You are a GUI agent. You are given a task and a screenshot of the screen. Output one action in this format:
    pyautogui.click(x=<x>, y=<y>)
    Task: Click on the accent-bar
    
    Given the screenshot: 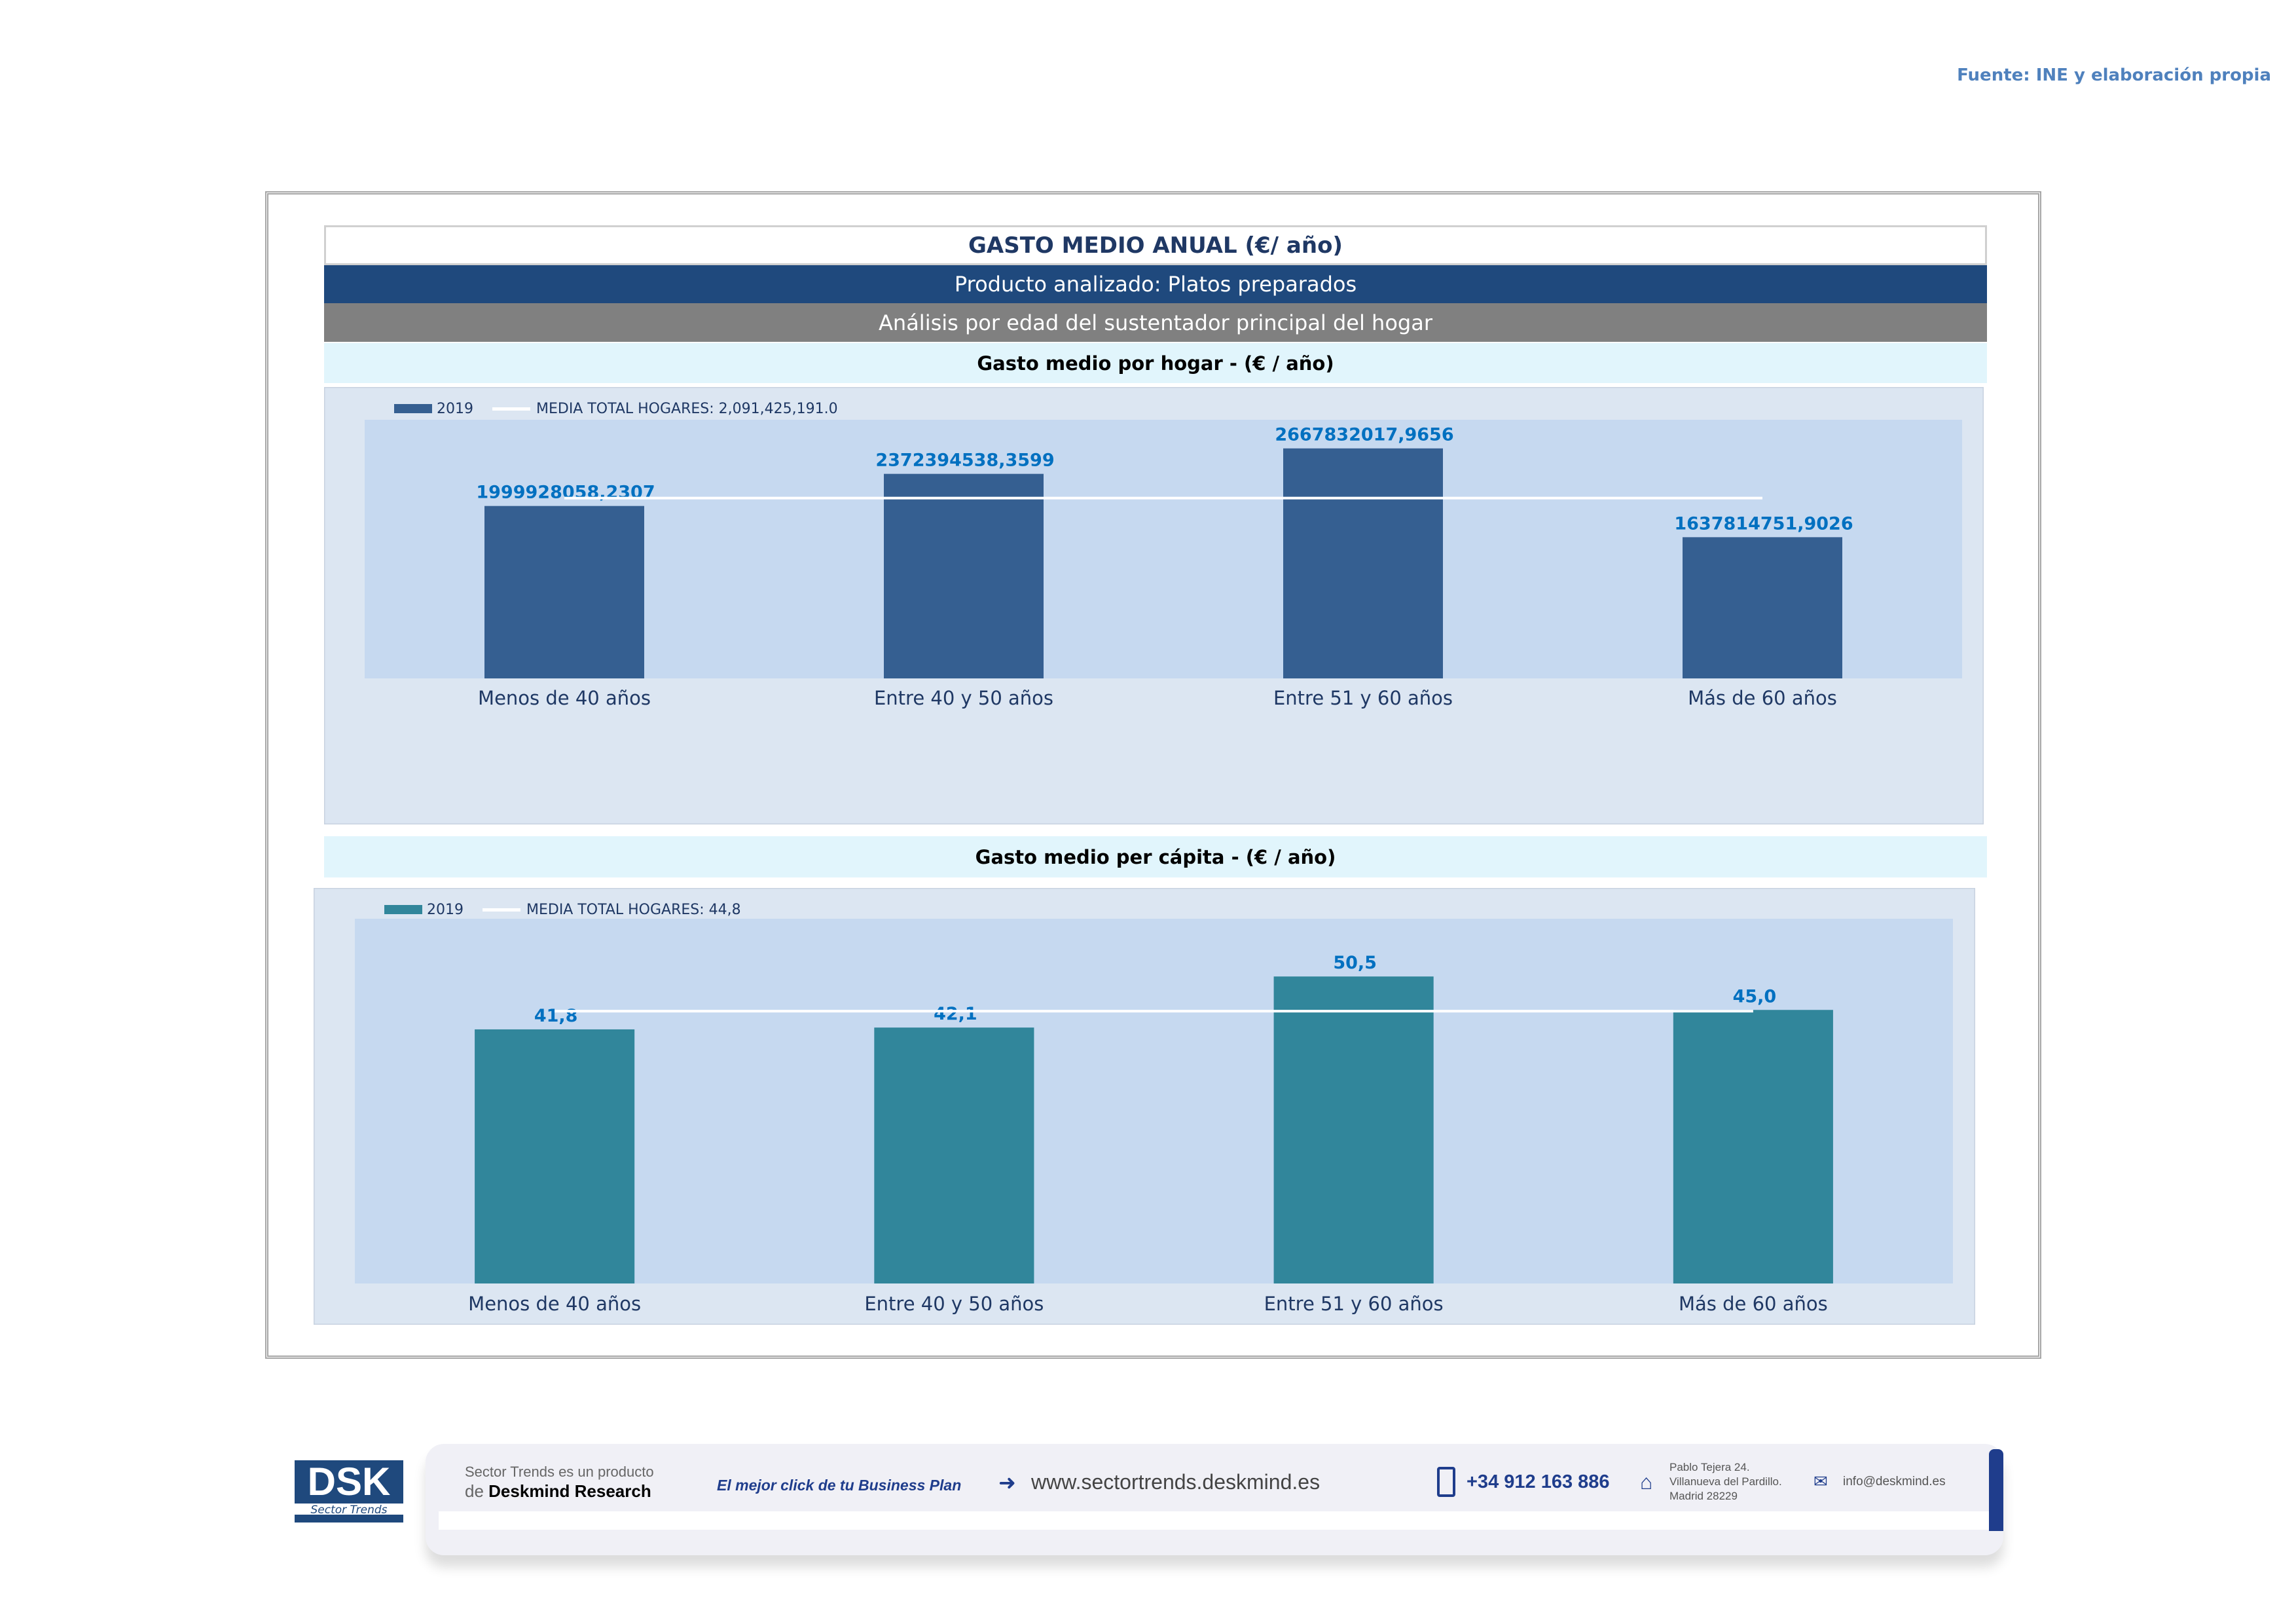 What is the action you would take?
    pyautogui.click(x=1996, y=1490)
    